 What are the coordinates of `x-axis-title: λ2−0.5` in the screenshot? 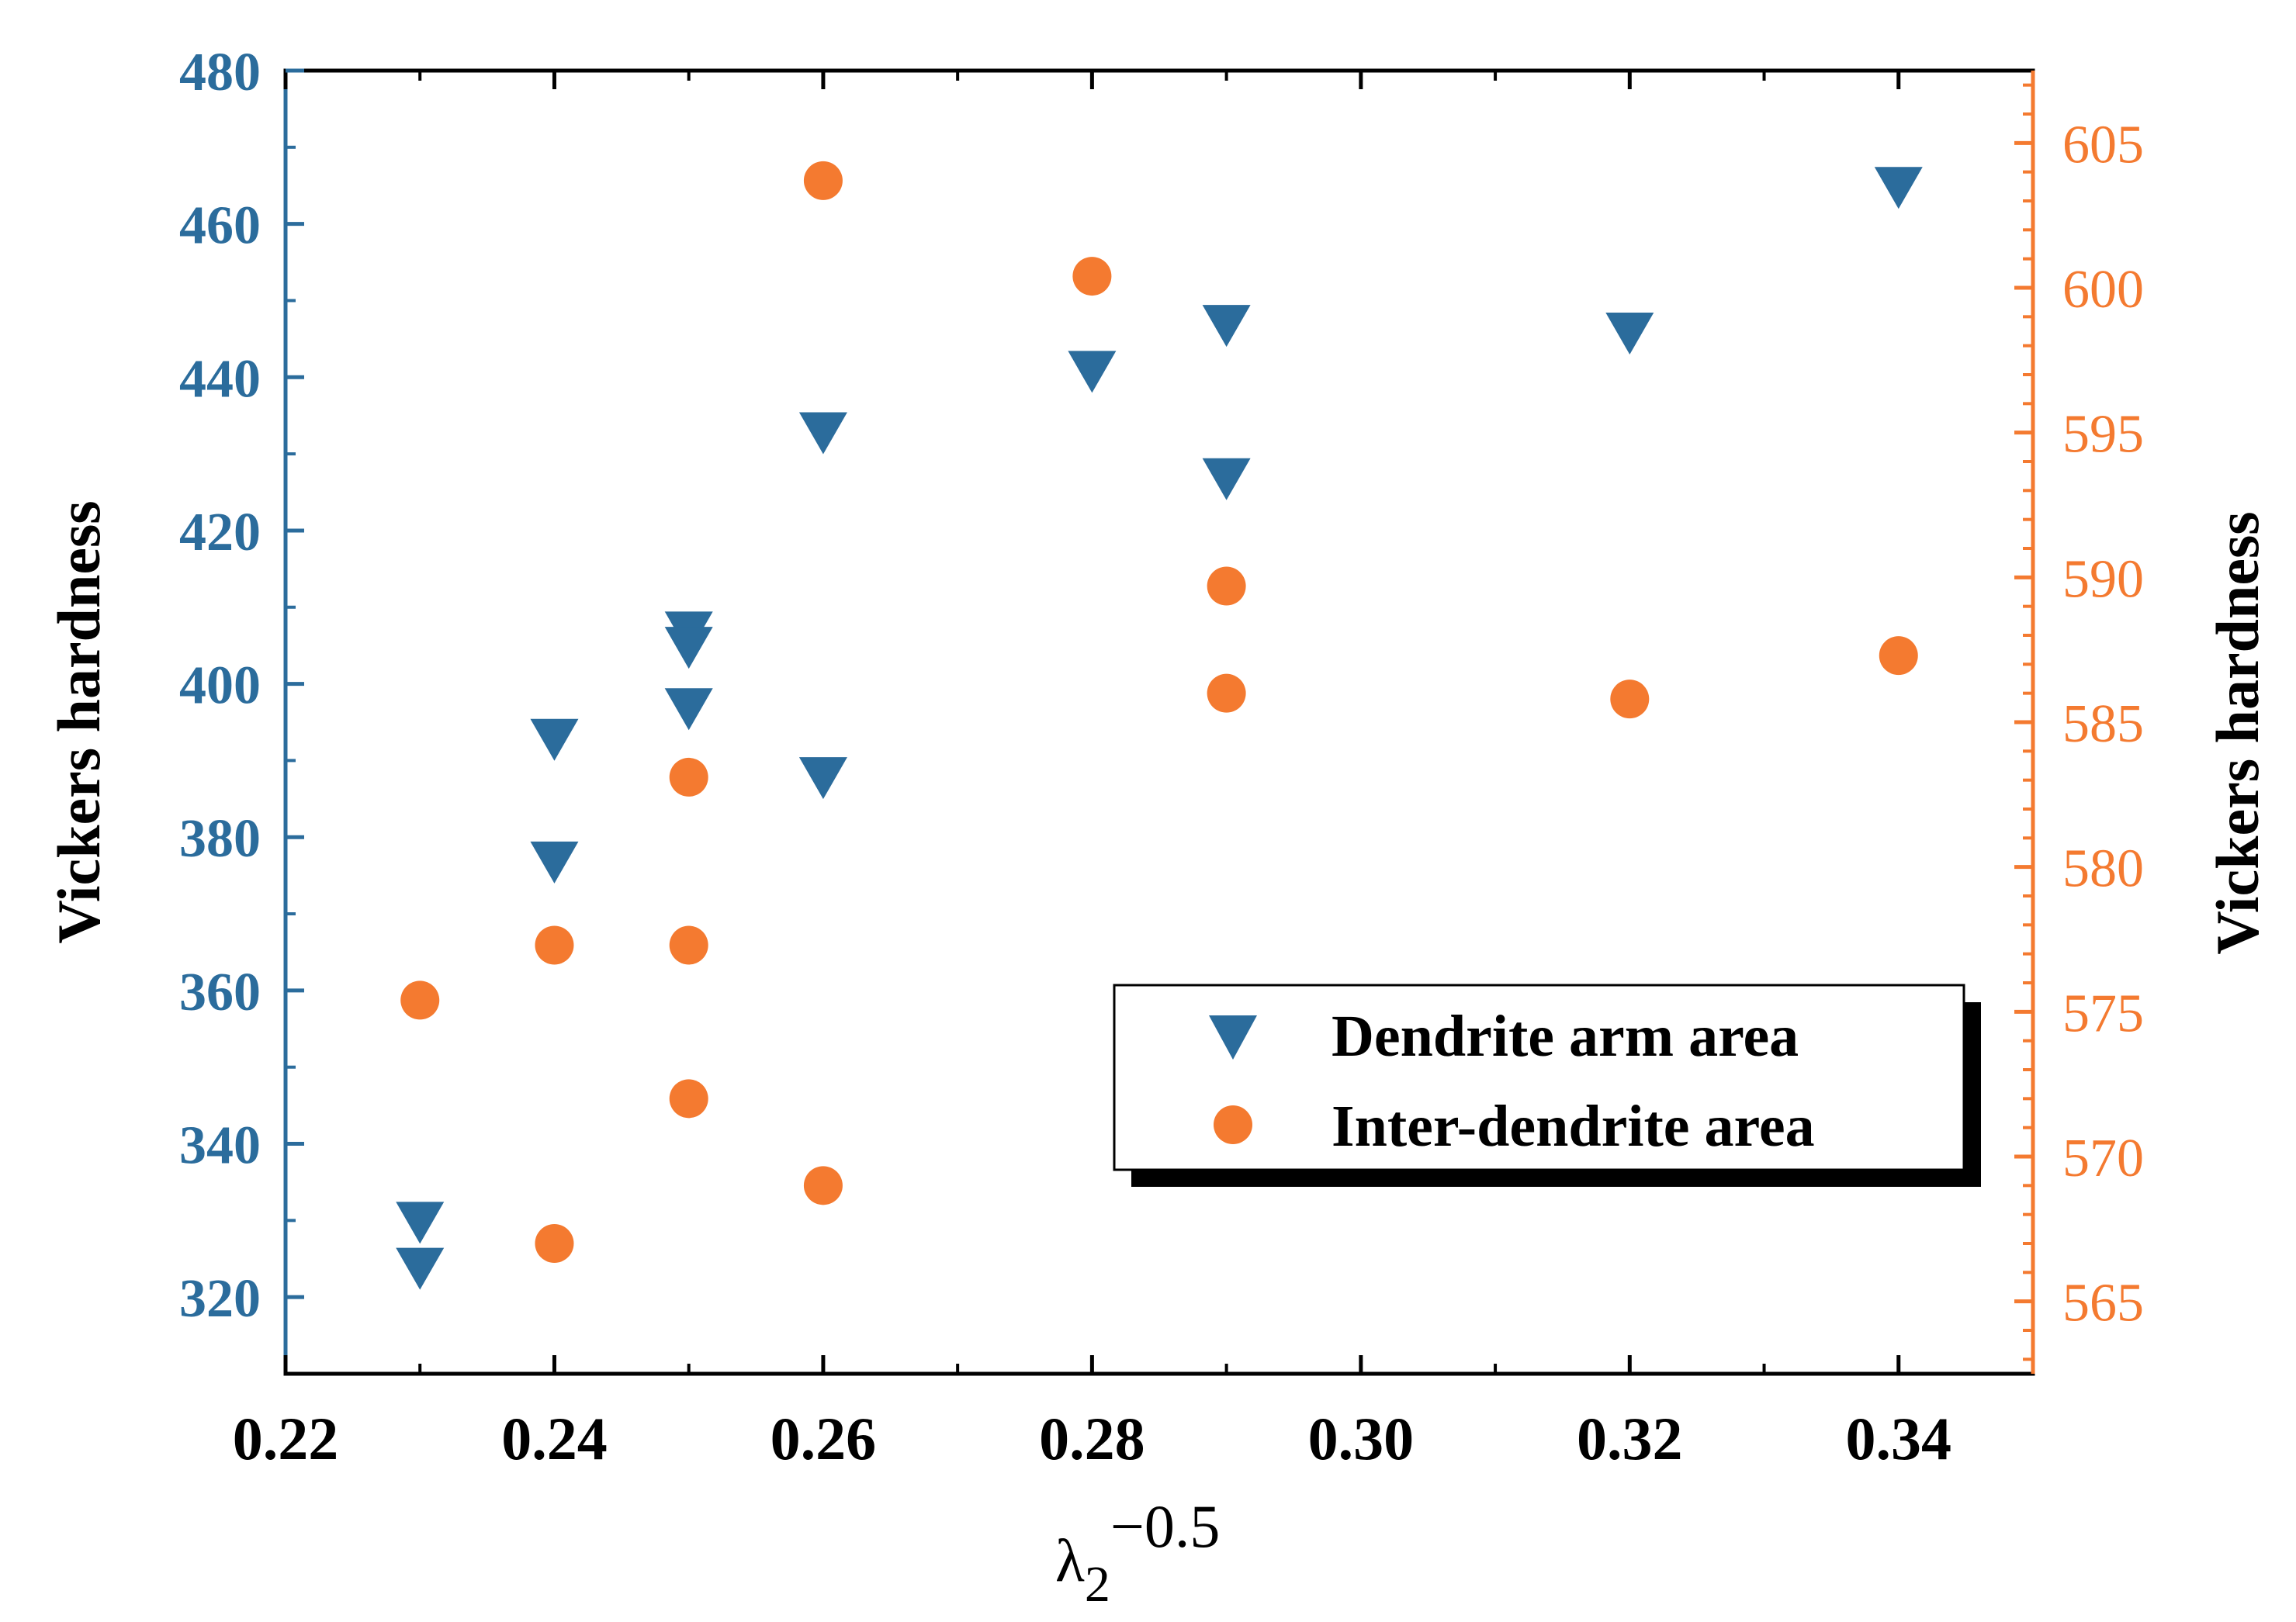 It's located at (1137, 1552).